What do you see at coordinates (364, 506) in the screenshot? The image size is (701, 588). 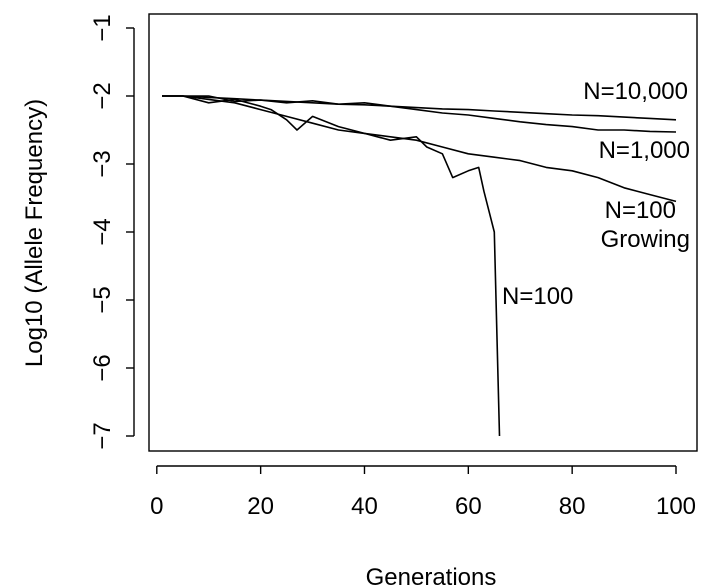 I see `x-tick-label: 40` at bounding box center [364, 506].